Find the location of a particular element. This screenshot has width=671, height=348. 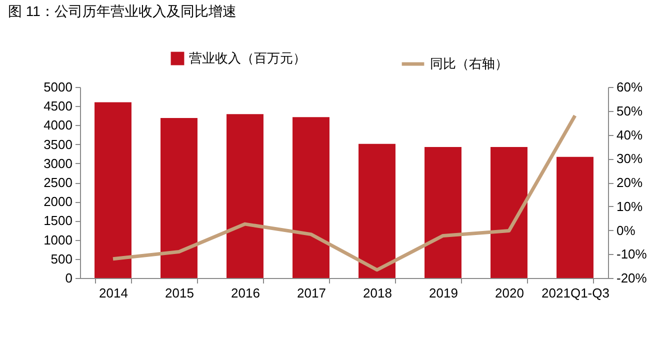

y-tick-label: 2000 is located at coordinates (58, 202).